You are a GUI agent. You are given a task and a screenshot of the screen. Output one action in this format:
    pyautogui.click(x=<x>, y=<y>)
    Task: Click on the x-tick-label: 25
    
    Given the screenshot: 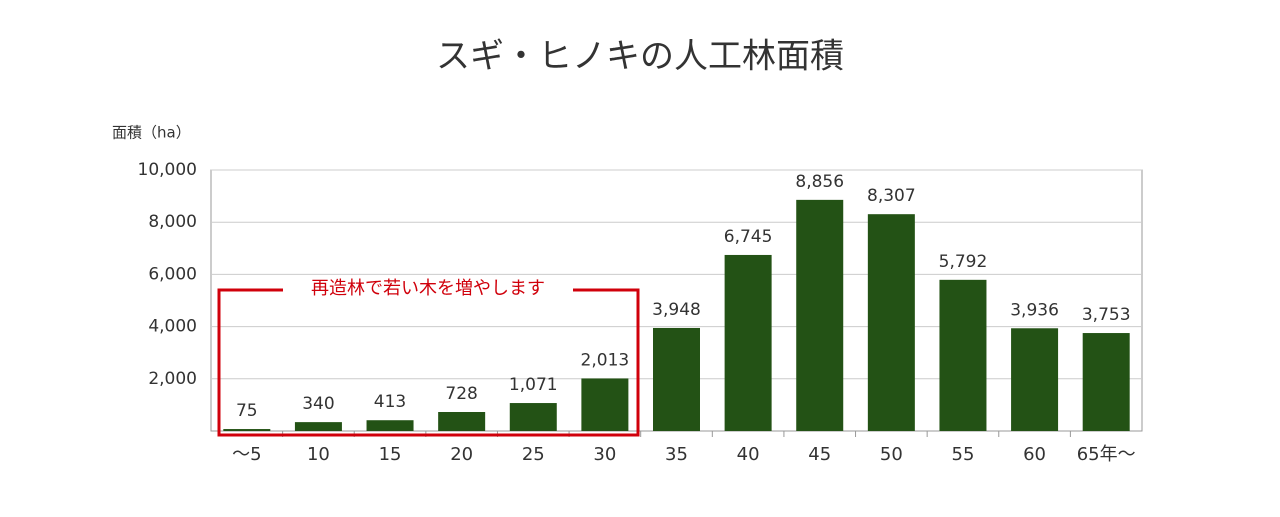 What is the action you would take?
    pyautogui.click(x=533, y=454)
    